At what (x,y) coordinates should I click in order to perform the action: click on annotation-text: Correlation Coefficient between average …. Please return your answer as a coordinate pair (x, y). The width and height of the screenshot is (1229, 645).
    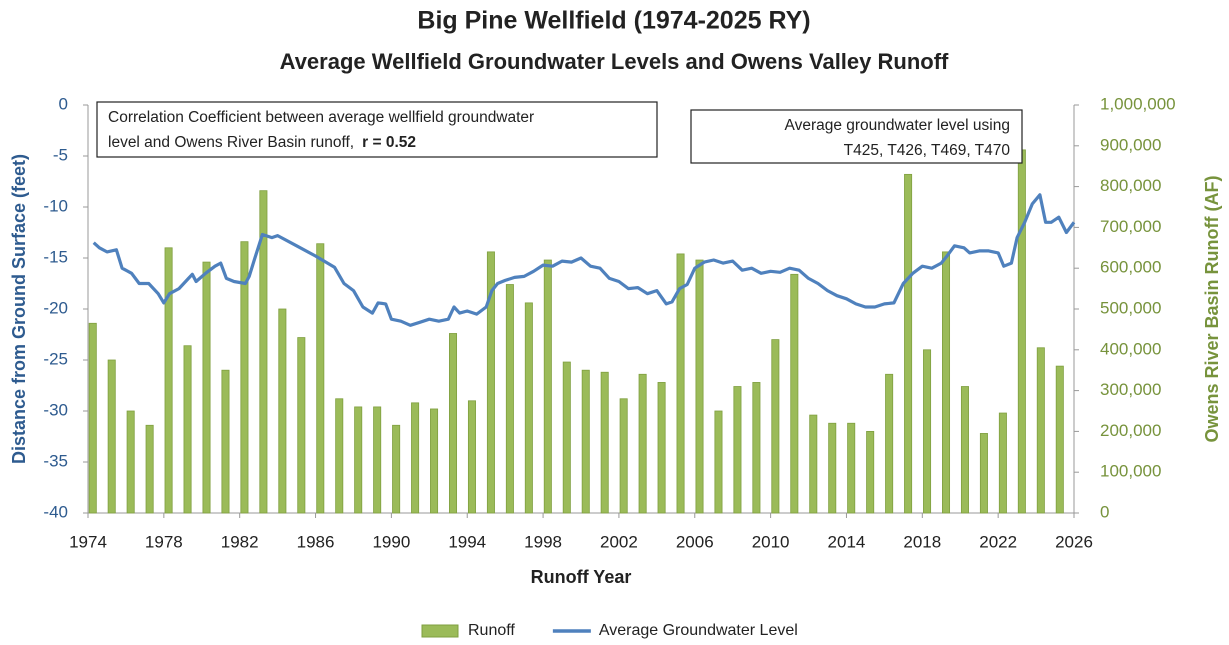
    Looking at the image, I should click on (321, 117).